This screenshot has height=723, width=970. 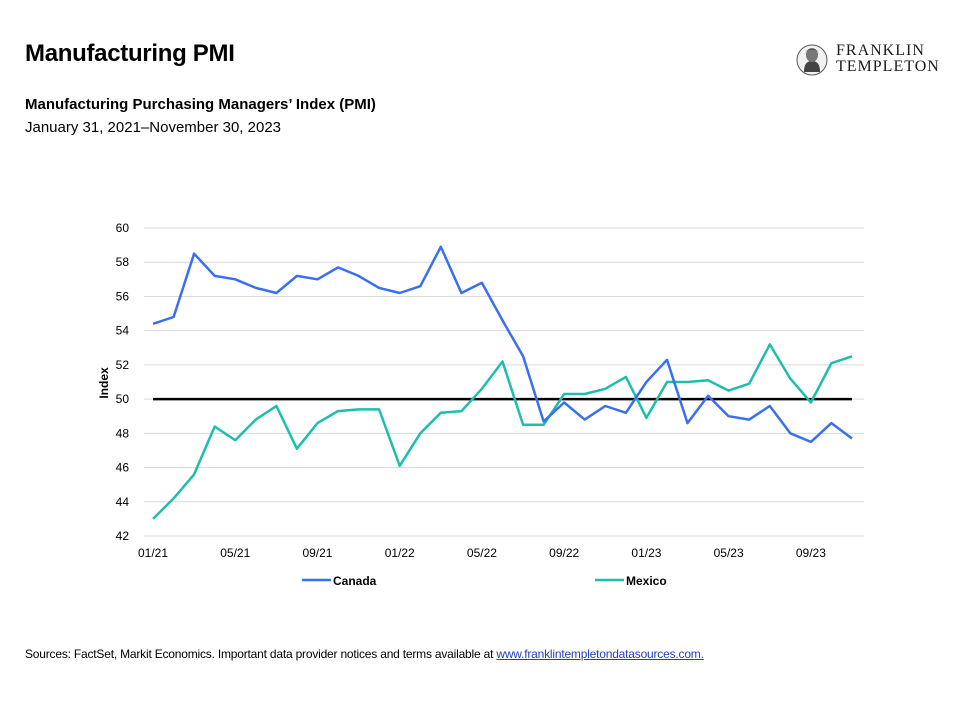 What do you see at coordinates (123, 296) in the screenshot?
I see `y-tick-label: 56` at bounding box center [123, 296].